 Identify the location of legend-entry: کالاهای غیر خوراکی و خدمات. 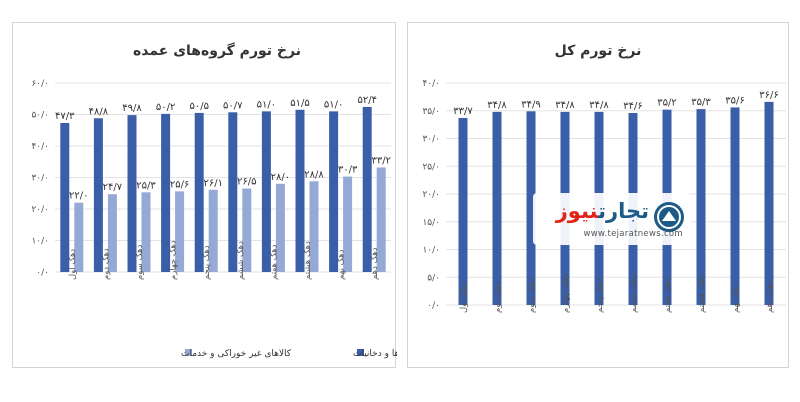
(236, 354).